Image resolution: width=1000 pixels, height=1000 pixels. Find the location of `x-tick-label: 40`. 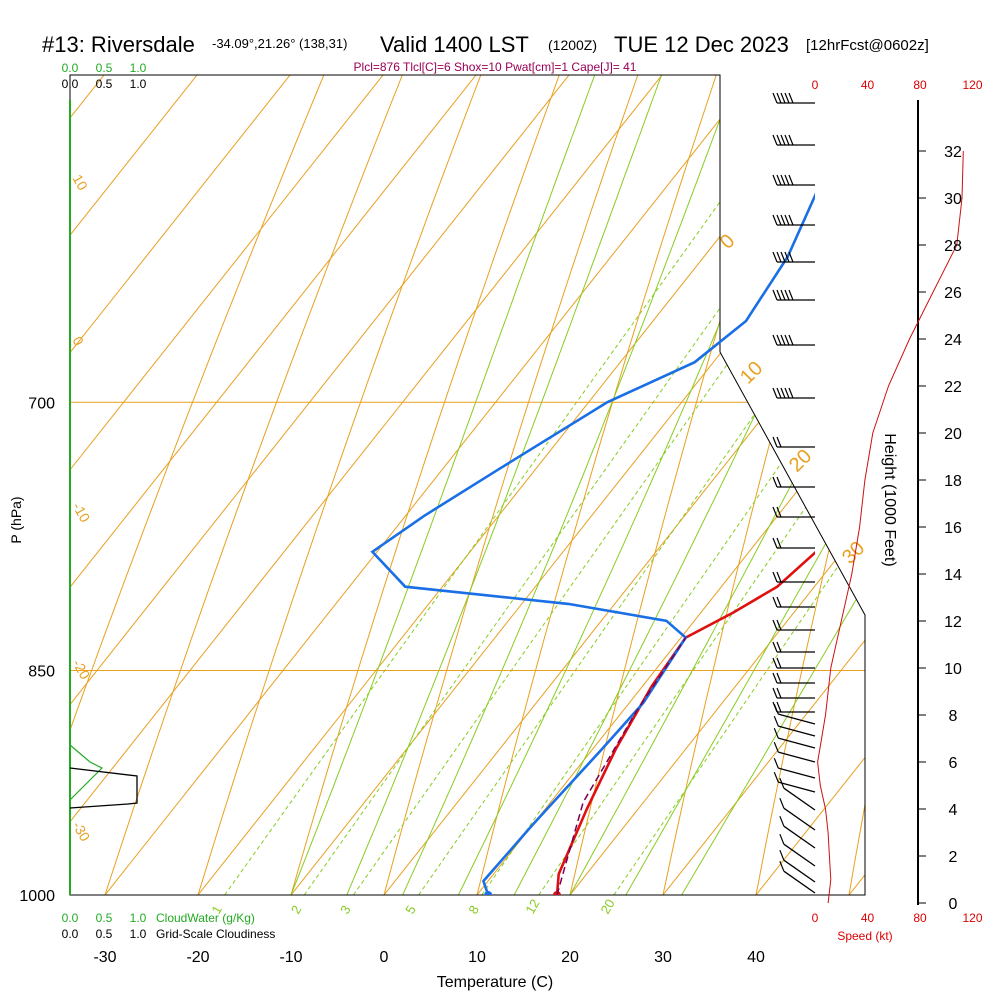

x-tick-label: 40 is located at coordinates (756, 957).